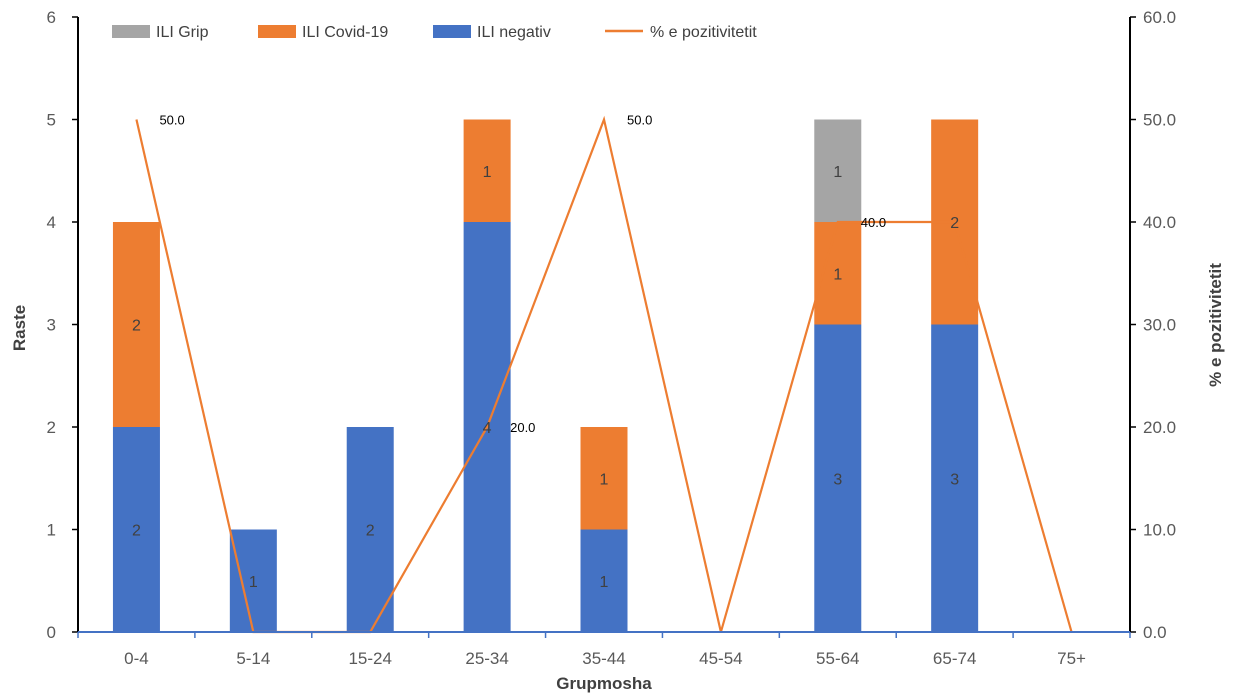  Describe the element at coordinates (486, 658) in the screenshot. I see `x-tick-label: 25-34` at that location.